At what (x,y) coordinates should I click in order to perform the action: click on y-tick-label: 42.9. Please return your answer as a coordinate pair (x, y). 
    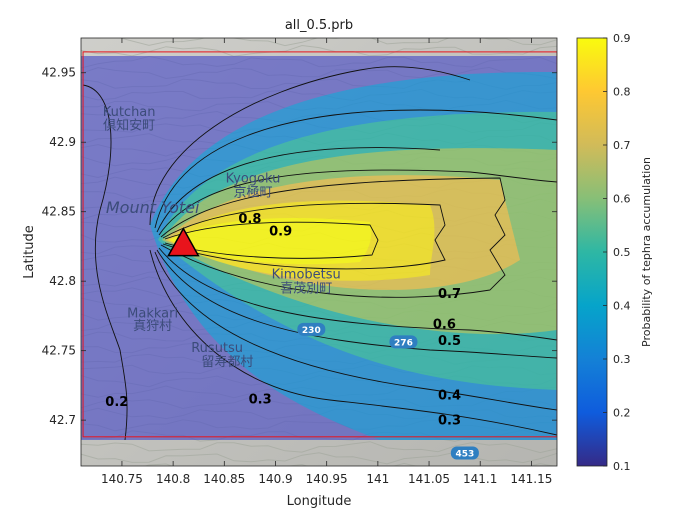
    Looking at the image, I should click on (62, 142).